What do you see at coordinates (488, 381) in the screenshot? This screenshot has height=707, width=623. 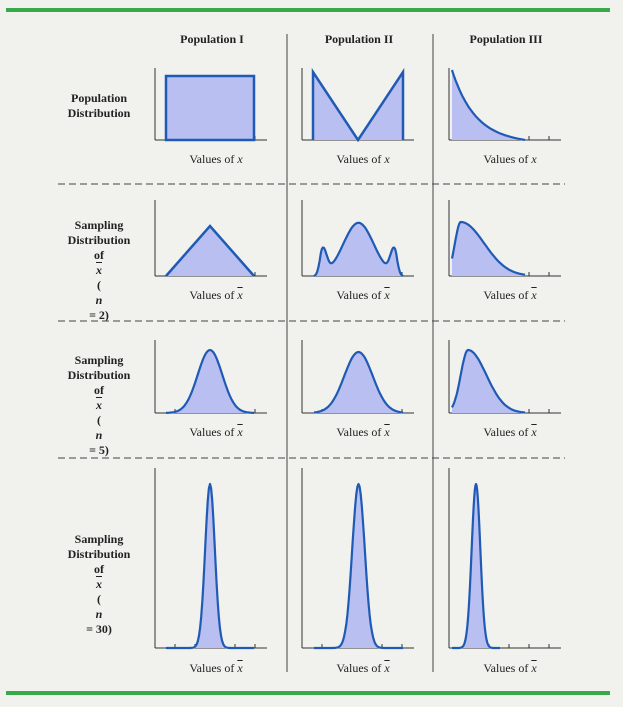 I see `skewed-distribution-n5-curve` at bounding box center [488, 381].